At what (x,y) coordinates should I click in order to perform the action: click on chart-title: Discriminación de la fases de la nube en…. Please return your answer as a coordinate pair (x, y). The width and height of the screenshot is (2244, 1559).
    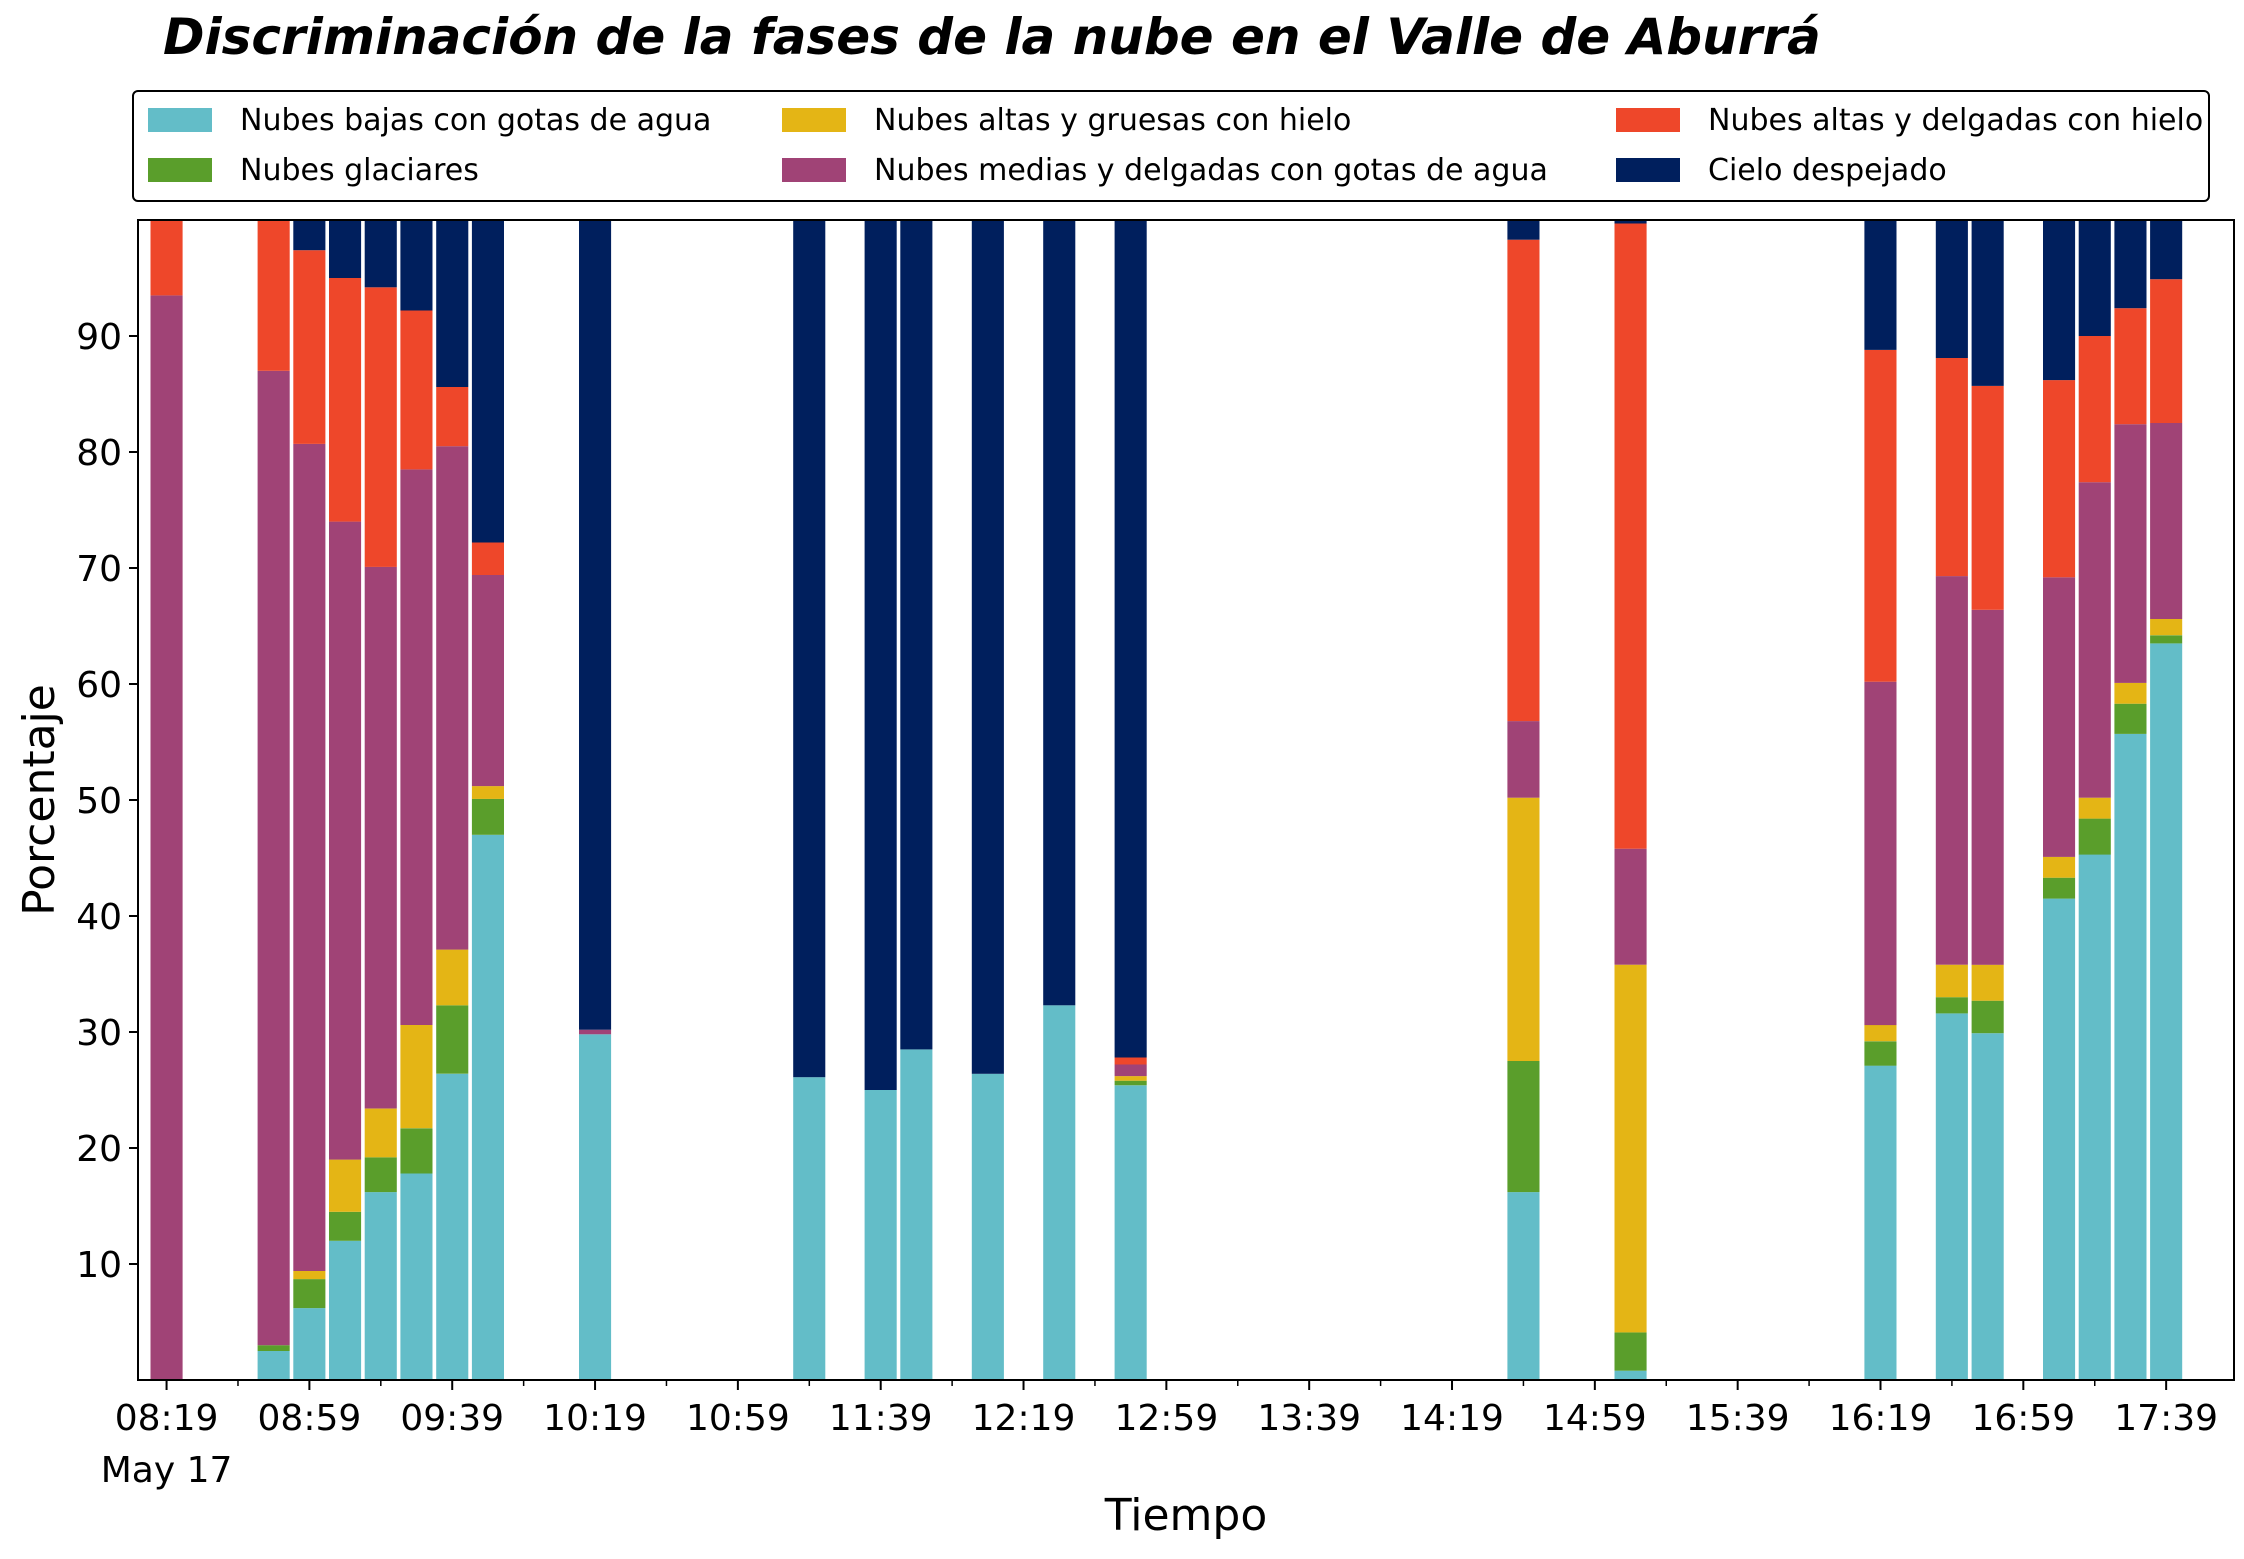
    Looking at the image, I should click on (992, 37).